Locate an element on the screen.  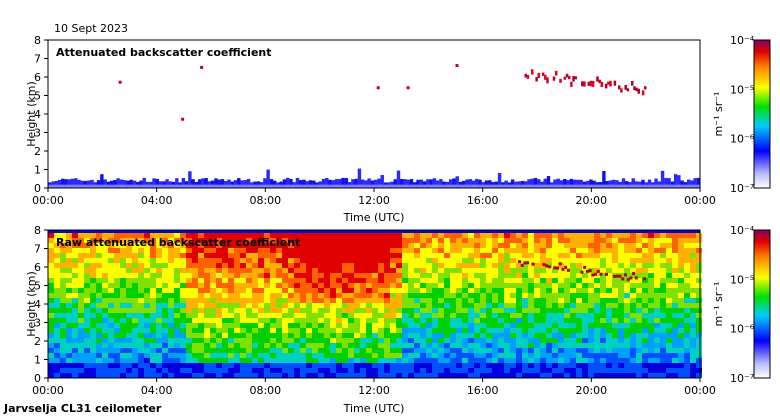
instrument-label: Jarvselja CL31 ceilometer is located at coordinates (82, 408).